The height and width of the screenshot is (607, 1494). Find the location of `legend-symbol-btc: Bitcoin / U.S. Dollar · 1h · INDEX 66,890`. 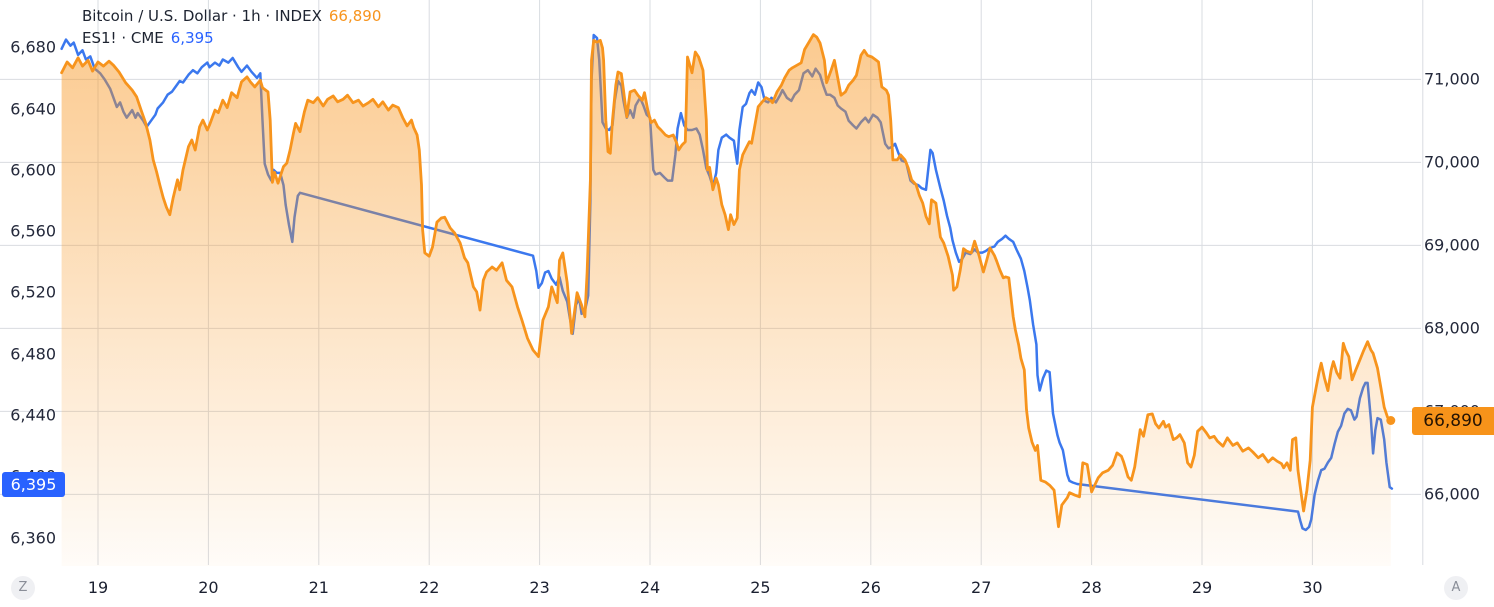

legend-symbol-btc: Bitcoin / U.S. Dollar · 1h · INDEX 66,890 is located at coordinates (231, 16).